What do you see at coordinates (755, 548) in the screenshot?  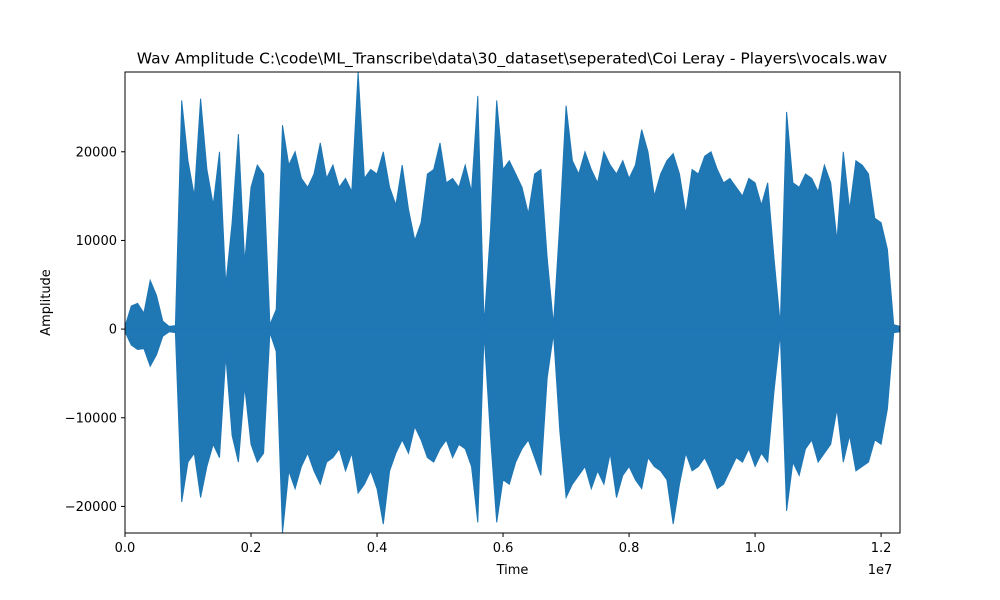 I see `x-tick-label: 1.0` at bounding box center [755, 548].